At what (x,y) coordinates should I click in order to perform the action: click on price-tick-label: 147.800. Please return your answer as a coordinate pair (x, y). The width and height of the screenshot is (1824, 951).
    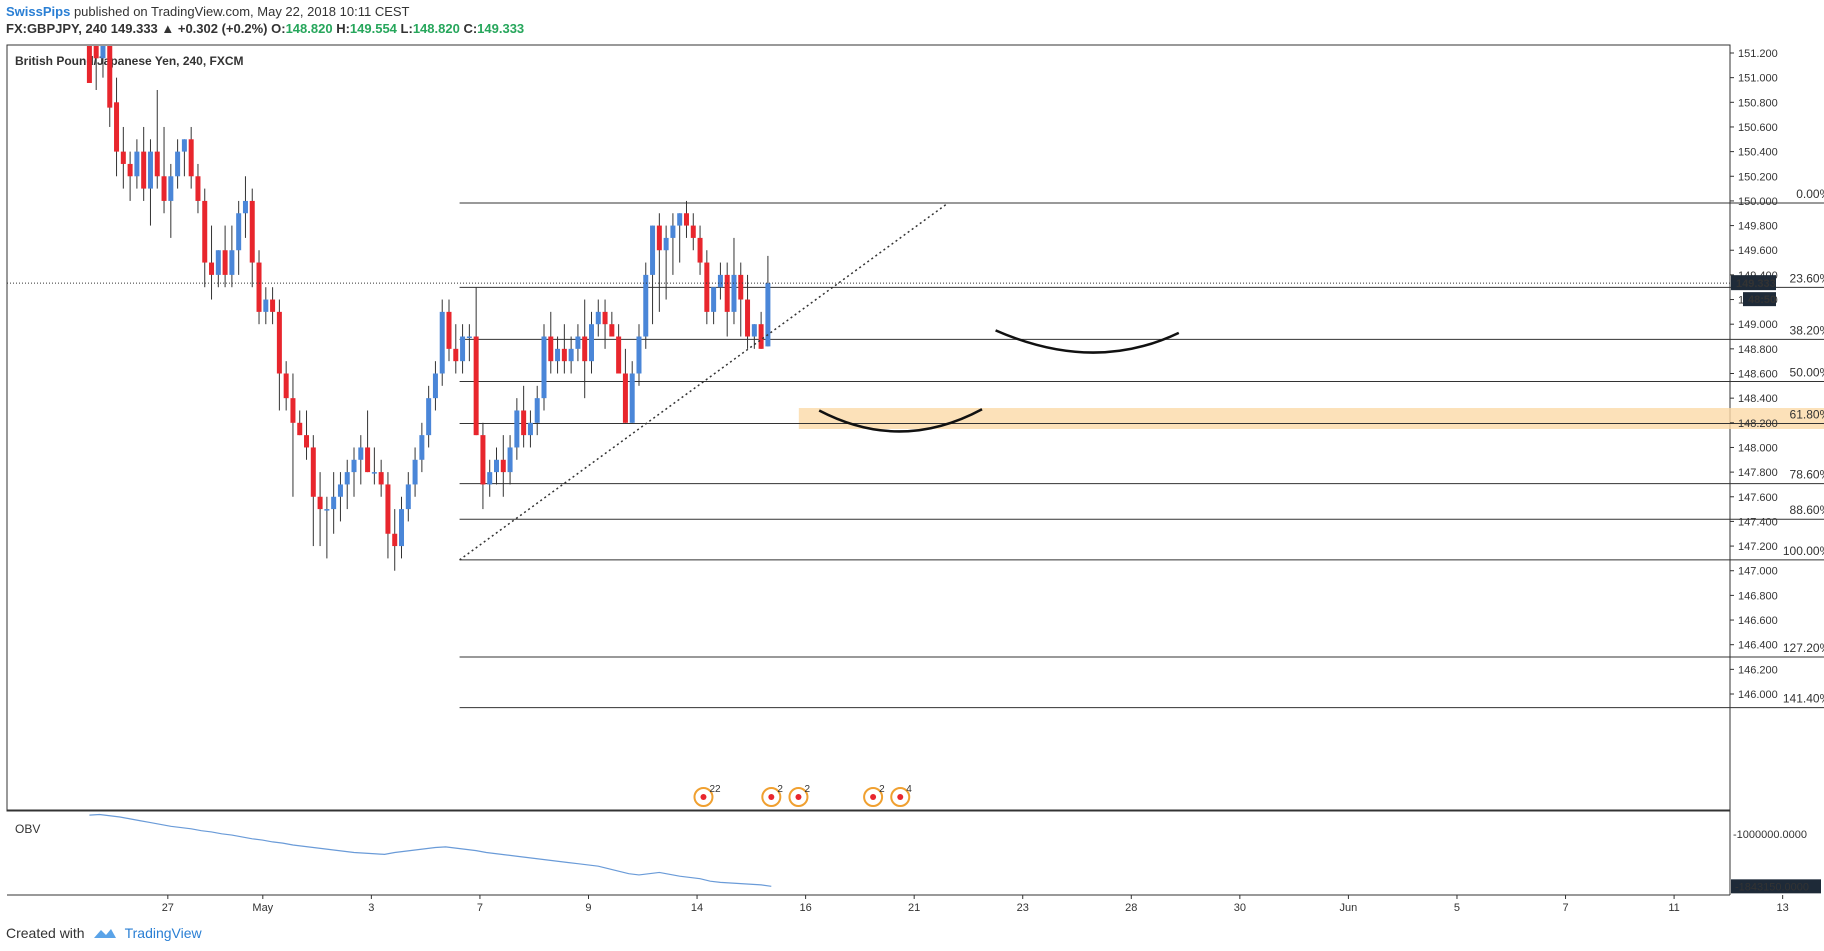
    Looking at the image, I should click on (1758, 473).